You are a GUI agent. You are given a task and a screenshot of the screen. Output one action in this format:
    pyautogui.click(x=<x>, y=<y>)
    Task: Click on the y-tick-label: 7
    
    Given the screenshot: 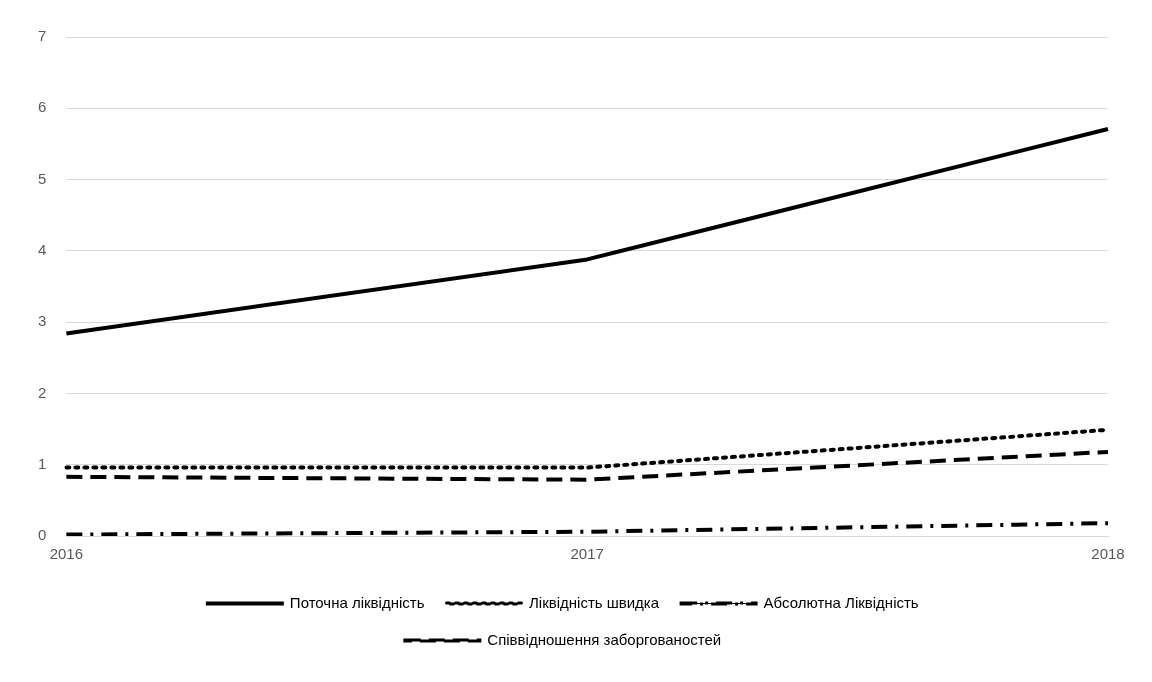 What is the action you would take?
    pyautogui.click(x=42, y=36)
    